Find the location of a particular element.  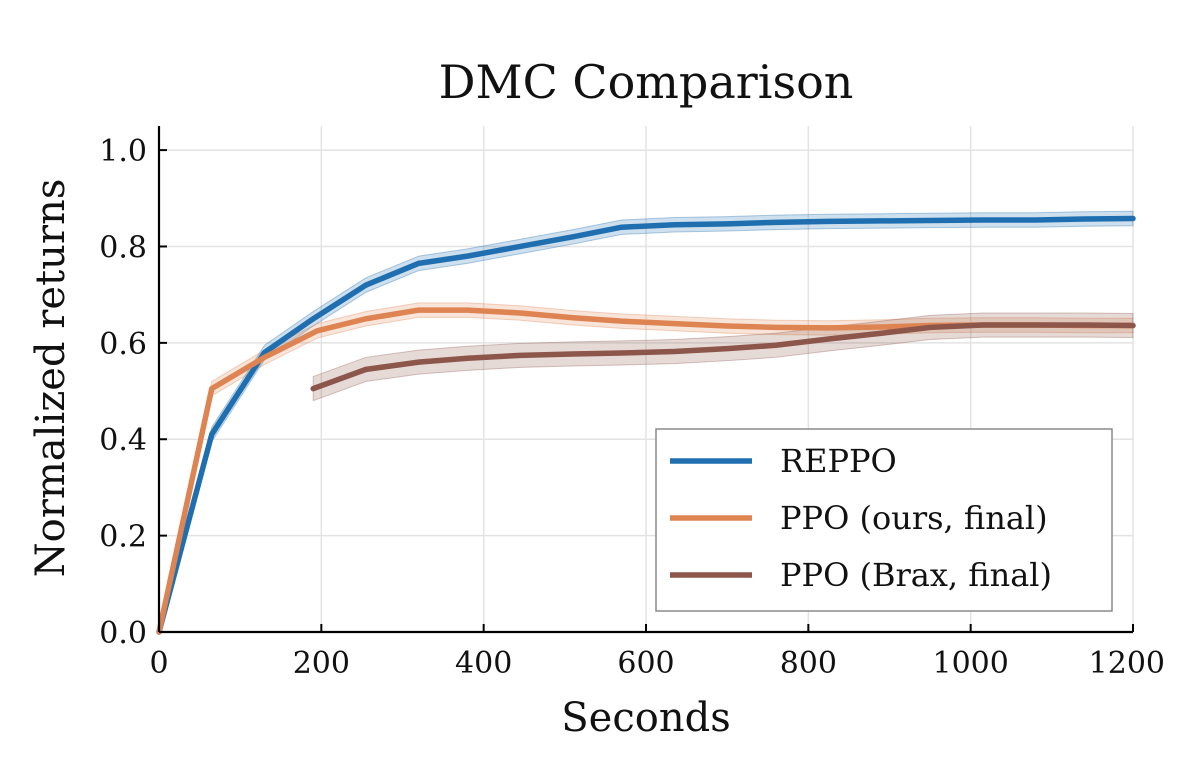

chart-title: DMC Comparison is located at coordinates (646, 82).